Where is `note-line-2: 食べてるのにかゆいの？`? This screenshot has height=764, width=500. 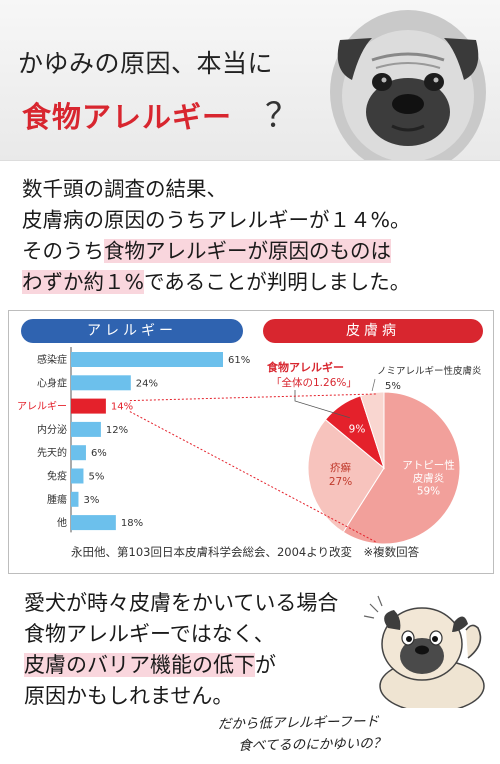
note-line-2: 食べてるのにかゆいの？ is located at coordinates (312, 745).